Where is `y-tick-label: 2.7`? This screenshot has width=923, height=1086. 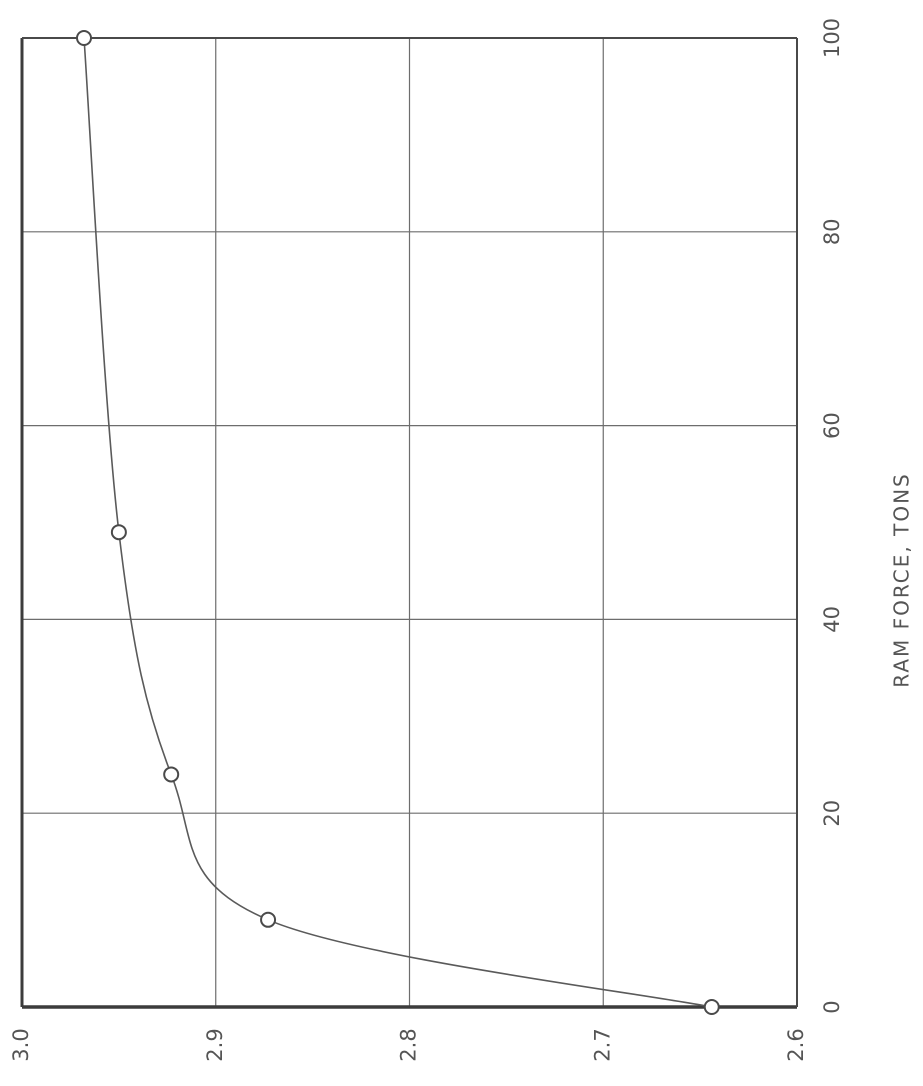 y-tick-label: 2.7 is located at coordinates (602, 1044).